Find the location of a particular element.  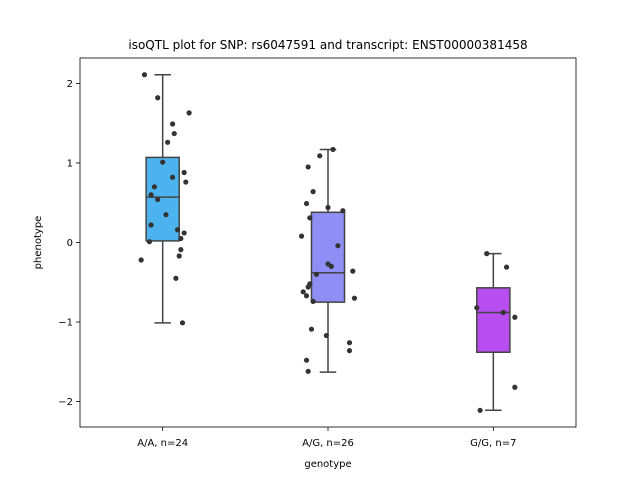

y-tick-label: −2 is located at coordinates (65, 402).